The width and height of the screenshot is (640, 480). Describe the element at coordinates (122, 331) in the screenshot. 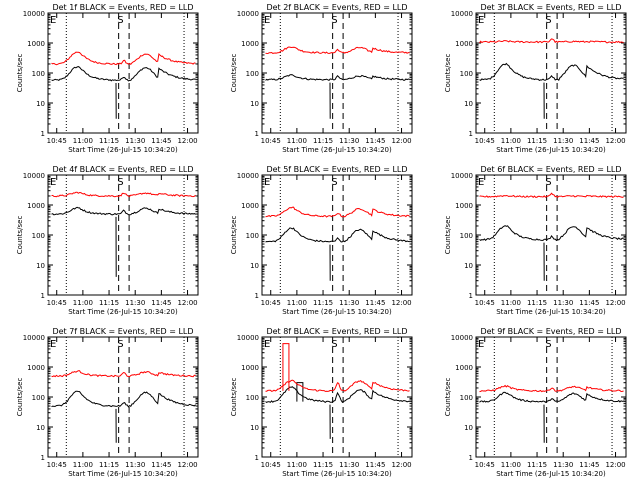

I see `chart-title: Det 7f BLACK = Events, RED = LLD` at that location.